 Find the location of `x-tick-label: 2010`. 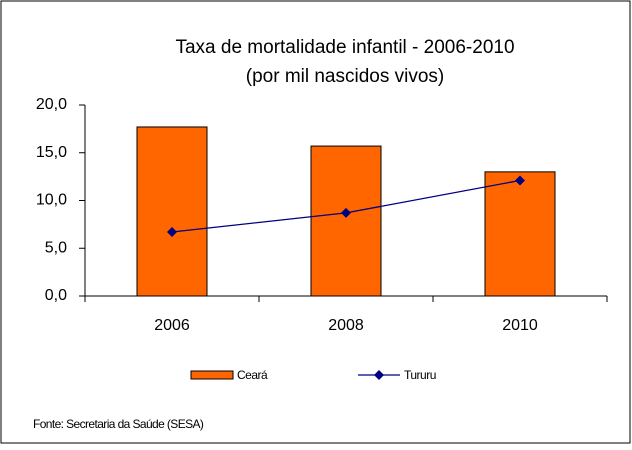

x-tick-label: 2010 is located at coordinates (520, 325).